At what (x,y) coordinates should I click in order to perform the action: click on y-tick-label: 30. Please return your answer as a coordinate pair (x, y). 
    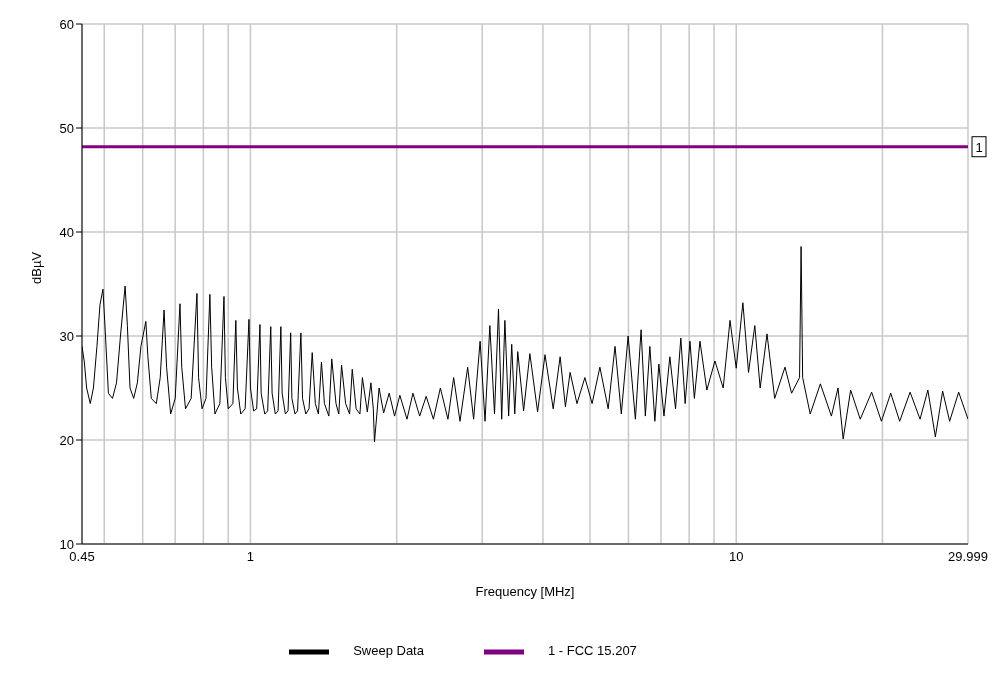
    Looking at the image, I should click on (66, 336).